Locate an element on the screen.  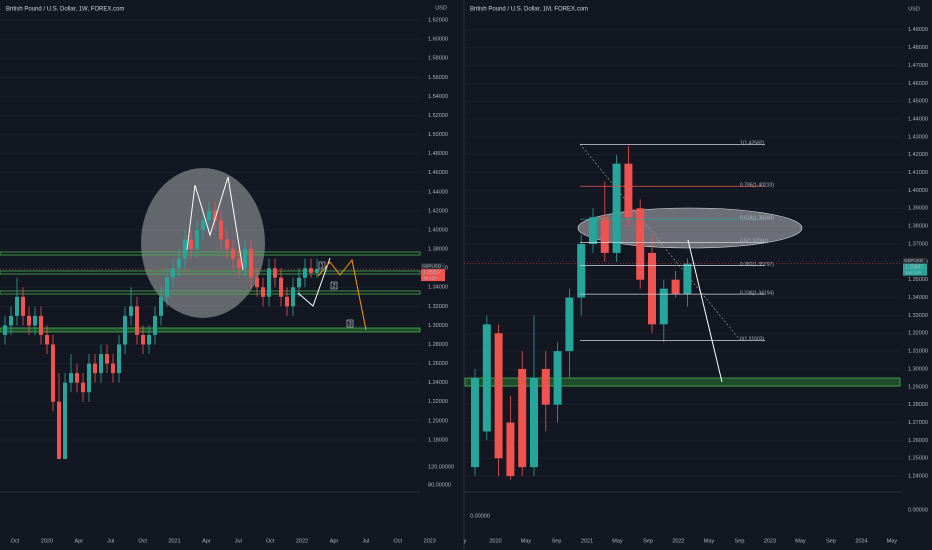
y-tick-label: 1.28000 is located at coordinates (438, 345).